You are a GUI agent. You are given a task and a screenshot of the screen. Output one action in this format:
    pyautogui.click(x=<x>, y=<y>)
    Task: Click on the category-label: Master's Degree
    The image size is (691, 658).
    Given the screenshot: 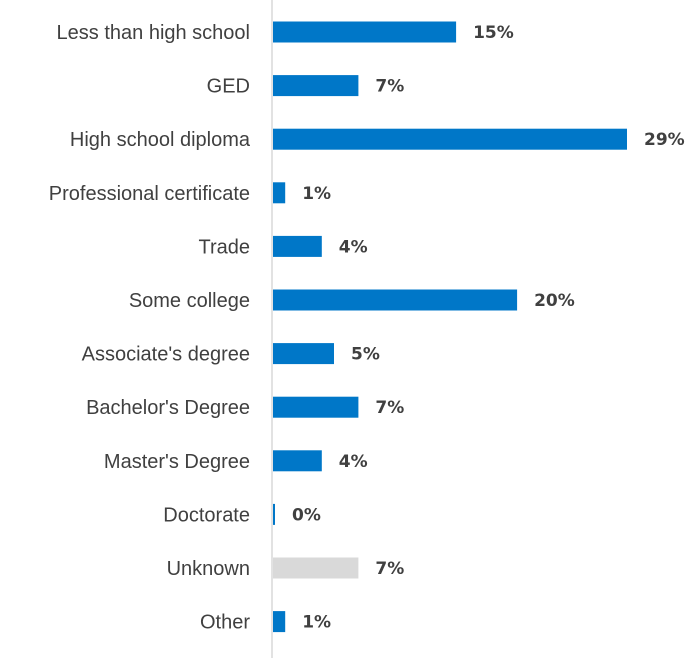 What is the action you would take?
    pyautogui.click(x=177, y=462)
    